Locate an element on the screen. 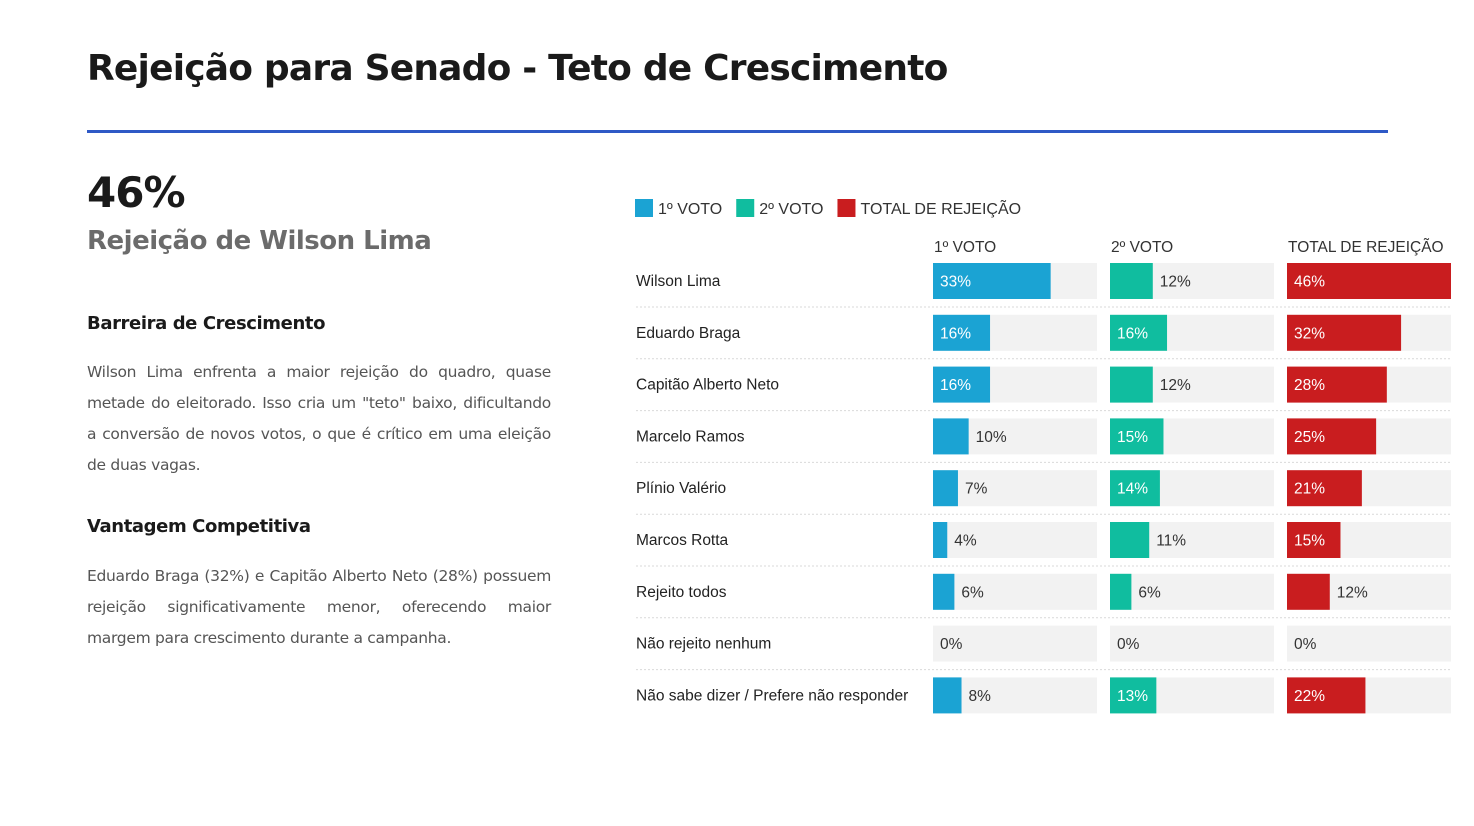  category-label: Plínio Valério is located at coordinates (681, 488).